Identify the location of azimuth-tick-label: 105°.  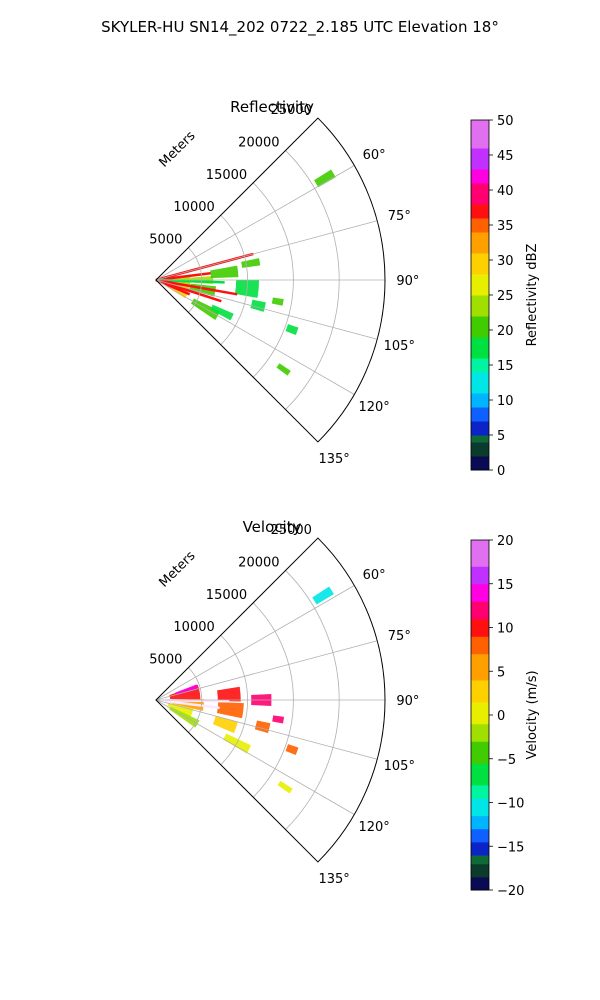
(399, 766).